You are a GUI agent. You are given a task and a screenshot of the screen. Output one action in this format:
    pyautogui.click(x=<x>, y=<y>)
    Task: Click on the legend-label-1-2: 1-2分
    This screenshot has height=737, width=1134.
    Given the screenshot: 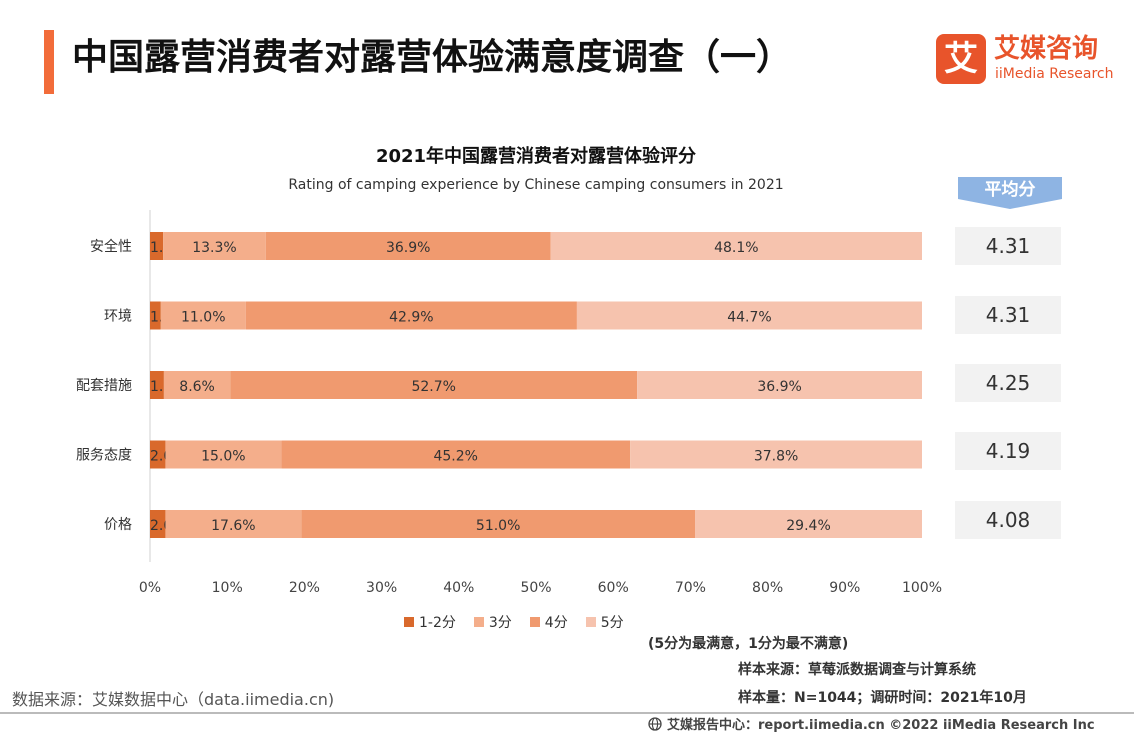 What is the action you would take?
    pyautogui.click(x=437, y=623)
    